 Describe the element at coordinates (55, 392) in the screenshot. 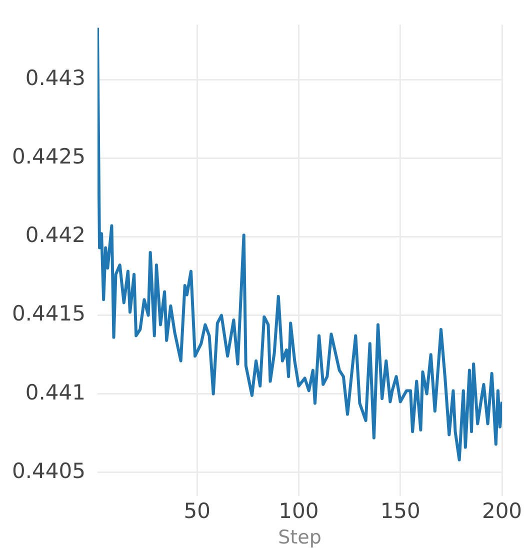

I see `y-tick-label: 0.441` at that location.